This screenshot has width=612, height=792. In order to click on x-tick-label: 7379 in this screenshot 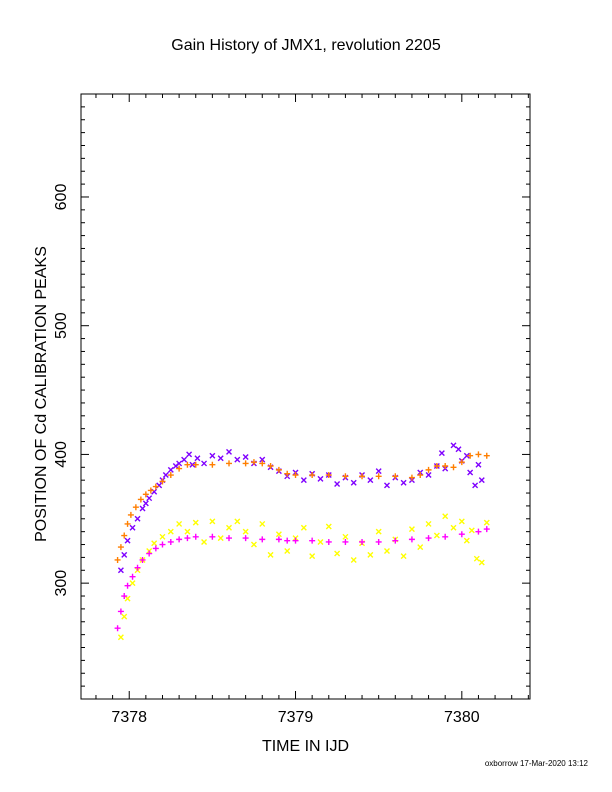, I will do `click(296, 717)`.